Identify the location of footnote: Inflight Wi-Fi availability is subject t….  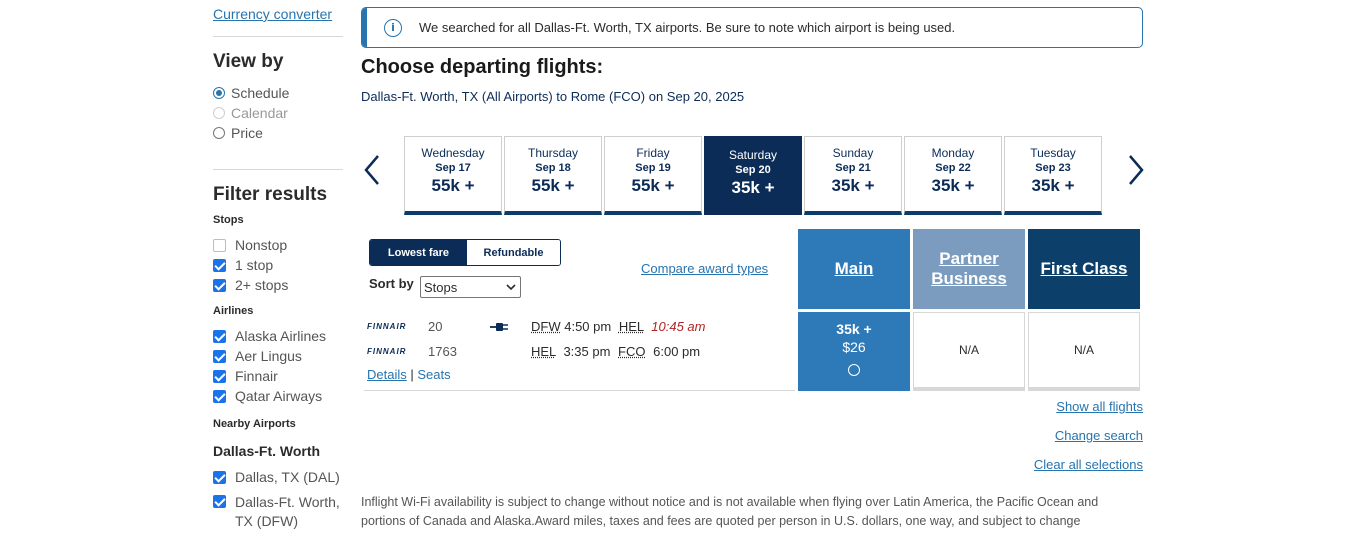
(730, 511).